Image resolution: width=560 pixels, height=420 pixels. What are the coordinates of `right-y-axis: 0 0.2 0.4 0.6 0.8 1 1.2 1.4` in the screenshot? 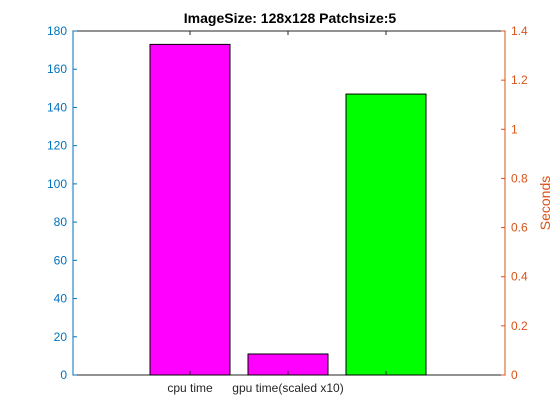 It's located at (514, 203).